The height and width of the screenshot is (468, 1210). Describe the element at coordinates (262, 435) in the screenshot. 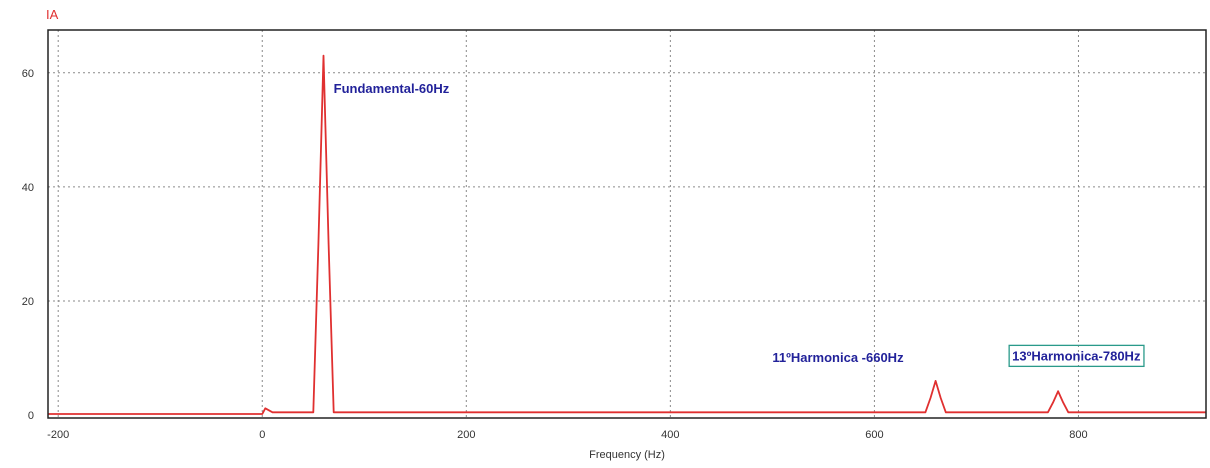

I see `x-tick-label: 0` at that location.